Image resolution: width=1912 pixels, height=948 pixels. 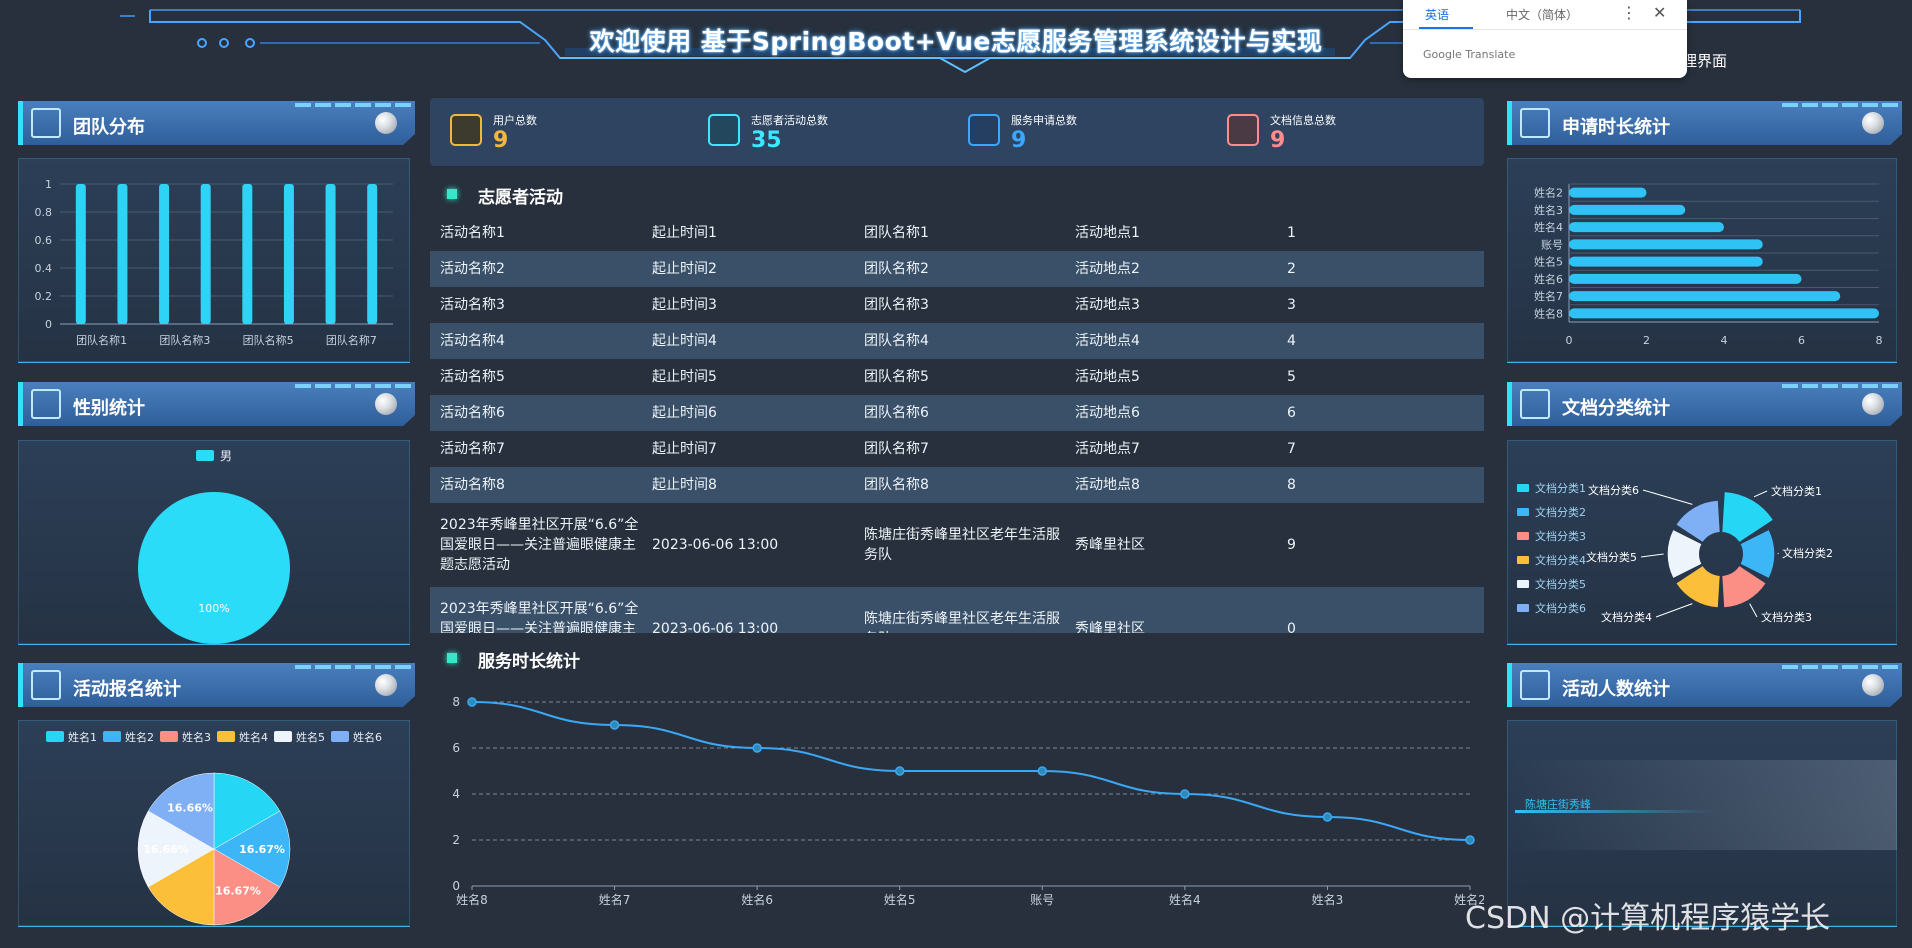 What do you see at coordinates (1548, 262) in the screenshot?
I see `y-tick-label: 姓名5` at bounding box center [1548, 262].